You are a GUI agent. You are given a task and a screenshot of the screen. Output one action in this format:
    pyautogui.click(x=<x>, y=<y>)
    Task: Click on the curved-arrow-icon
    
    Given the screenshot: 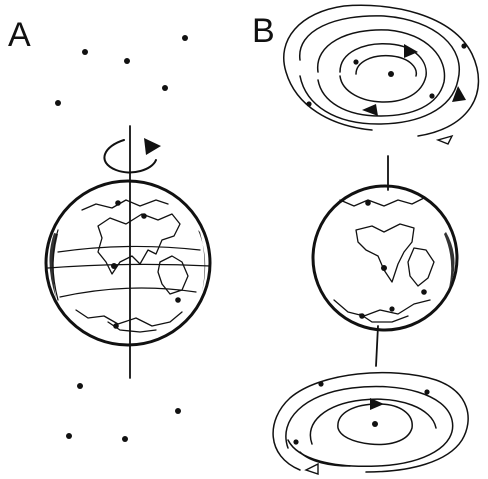 What is the action you would take?
    pyautogui.click(x=132, y=156)
    